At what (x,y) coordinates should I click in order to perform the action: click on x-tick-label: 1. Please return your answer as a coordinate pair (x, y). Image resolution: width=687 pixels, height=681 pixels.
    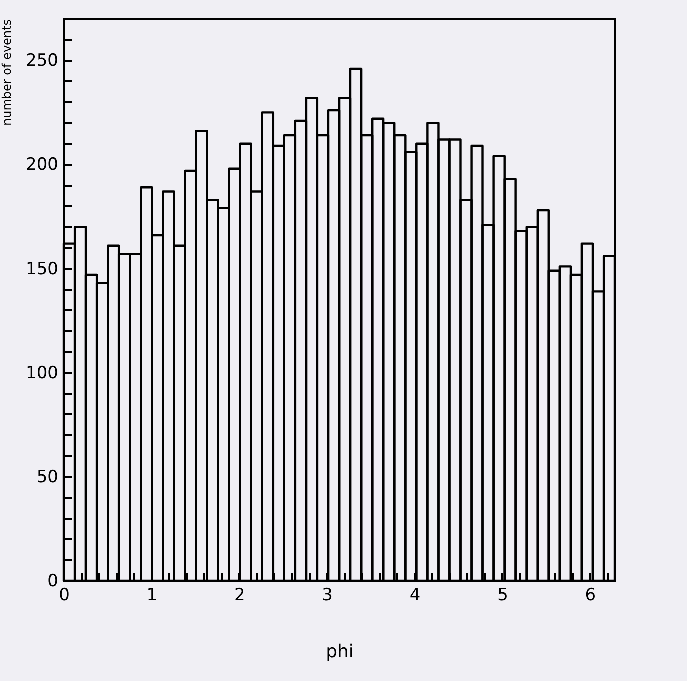
    Looking at the image, I should click on (152, 596).